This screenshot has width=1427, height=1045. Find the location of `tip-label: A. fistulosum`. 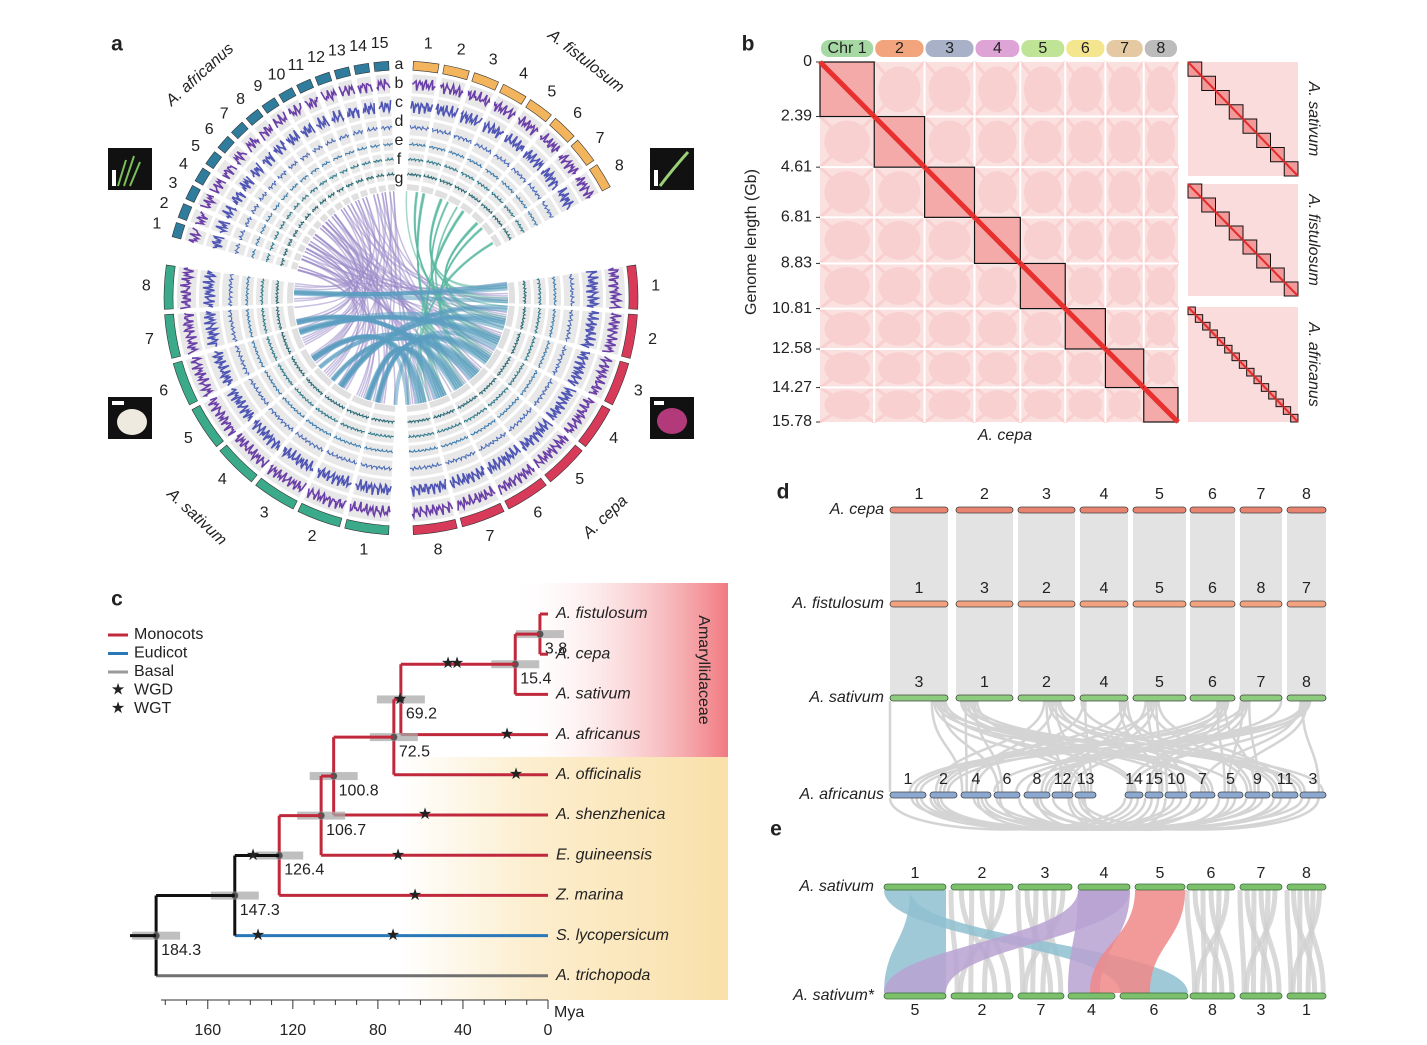

tip-label: A. fistulosum is located at coordinates (601, 613).